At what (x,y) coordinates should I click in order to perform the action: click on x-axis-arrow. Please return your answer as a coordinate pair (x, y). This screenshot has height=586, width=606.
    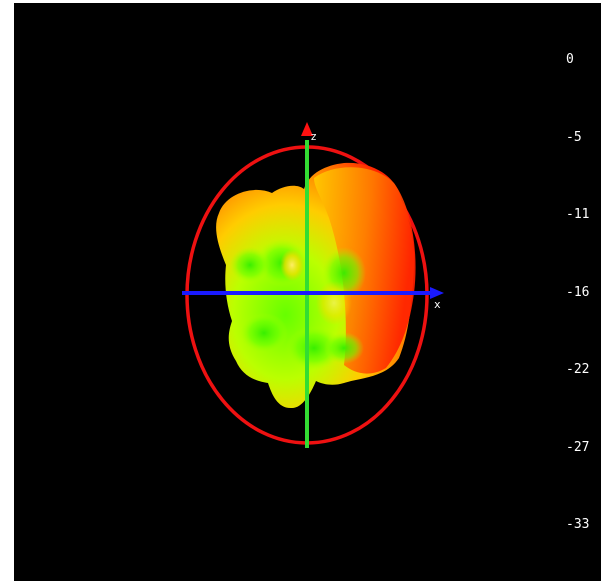
    Looking at the image, I should click on (437, 293).